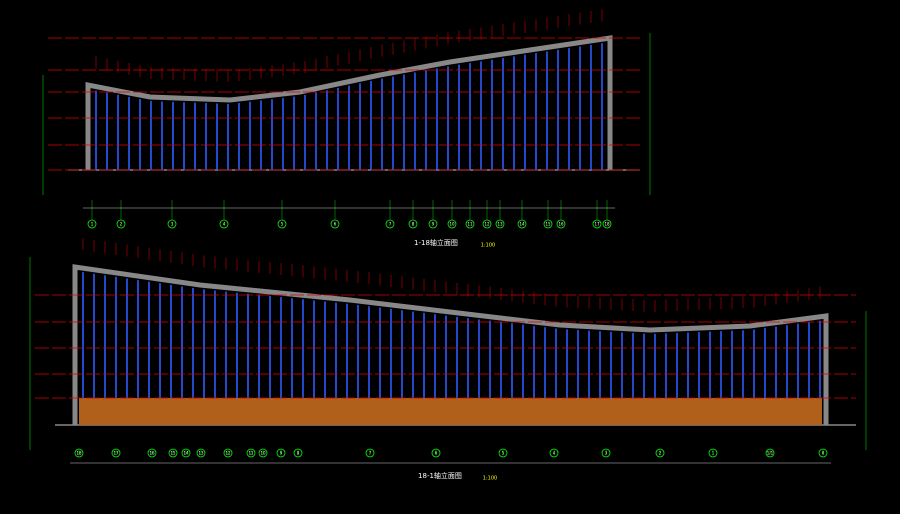 This screenshot has width=900, height=514. I want to click on upper-scale: 1:100, so click(488, 246).